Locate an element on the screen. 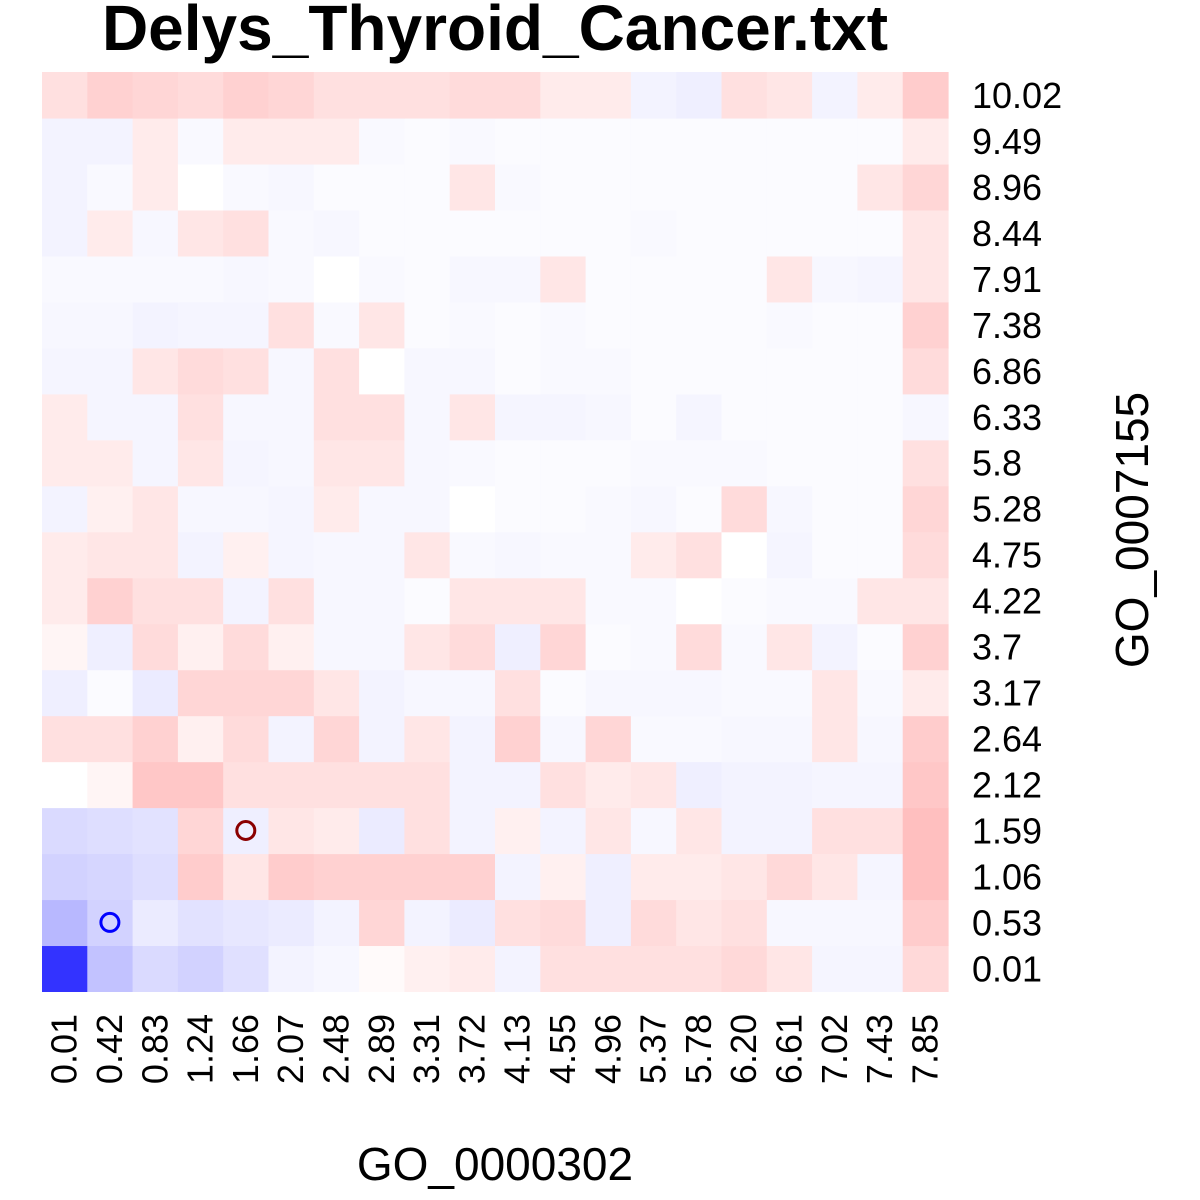  x-tick-label: 0.01 is located at coordinates (64, 1049).